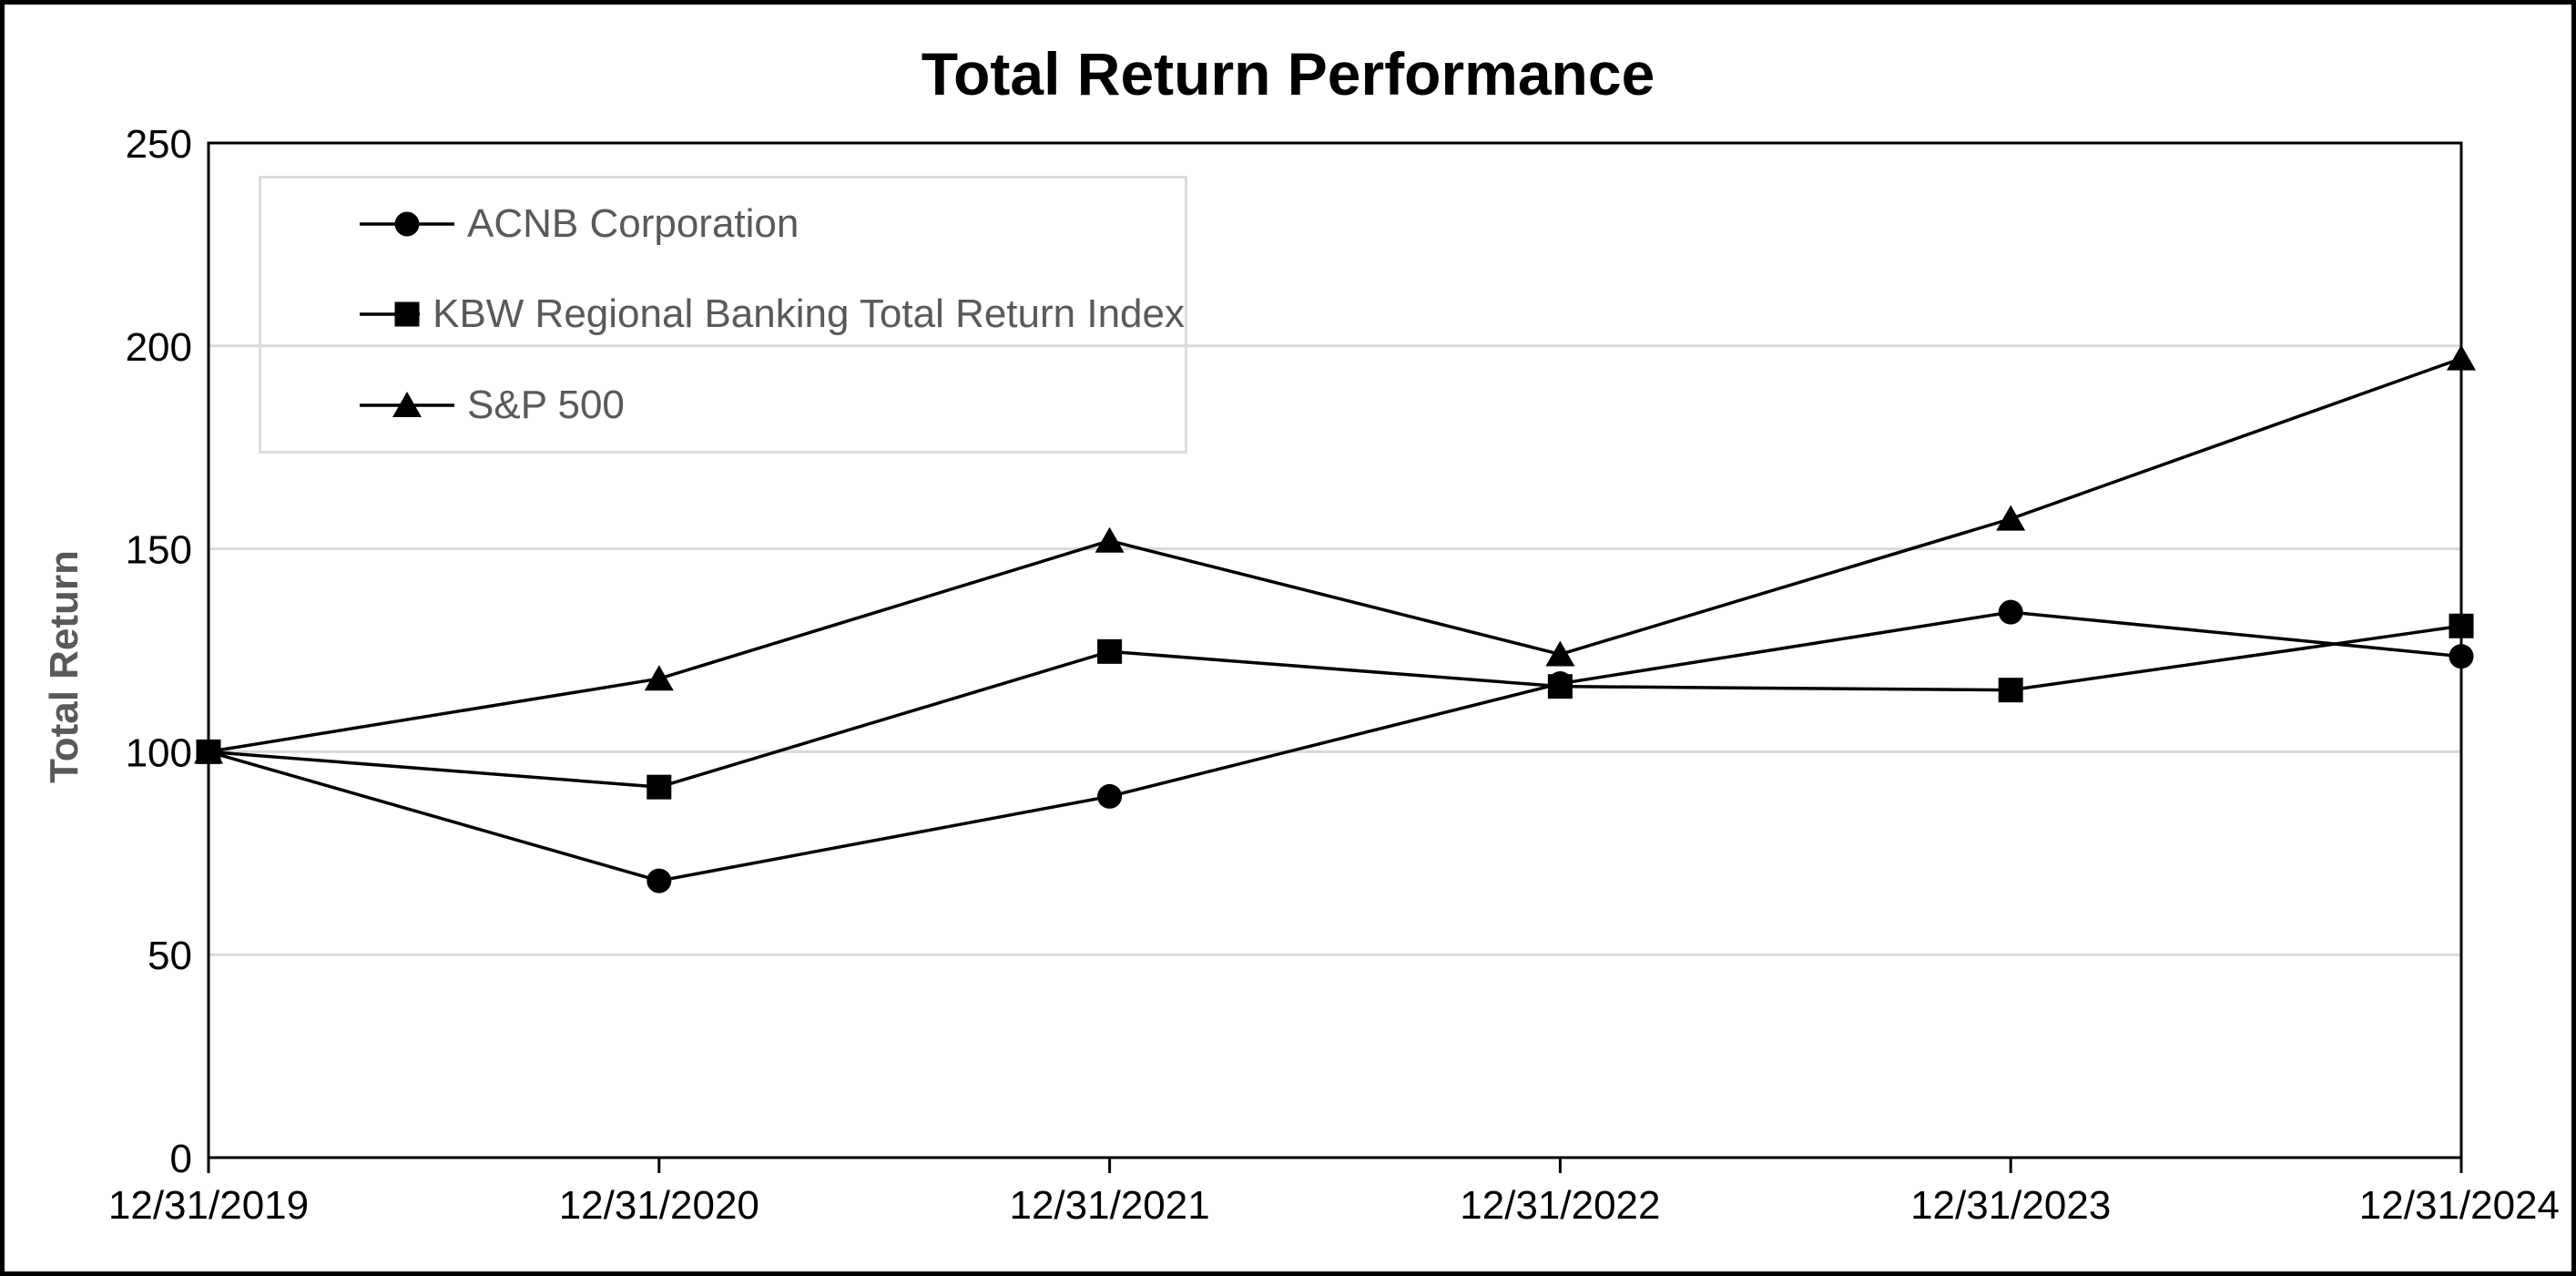  I want to click on x-tick-label: 12/31/2021, so click(1109, 1205).